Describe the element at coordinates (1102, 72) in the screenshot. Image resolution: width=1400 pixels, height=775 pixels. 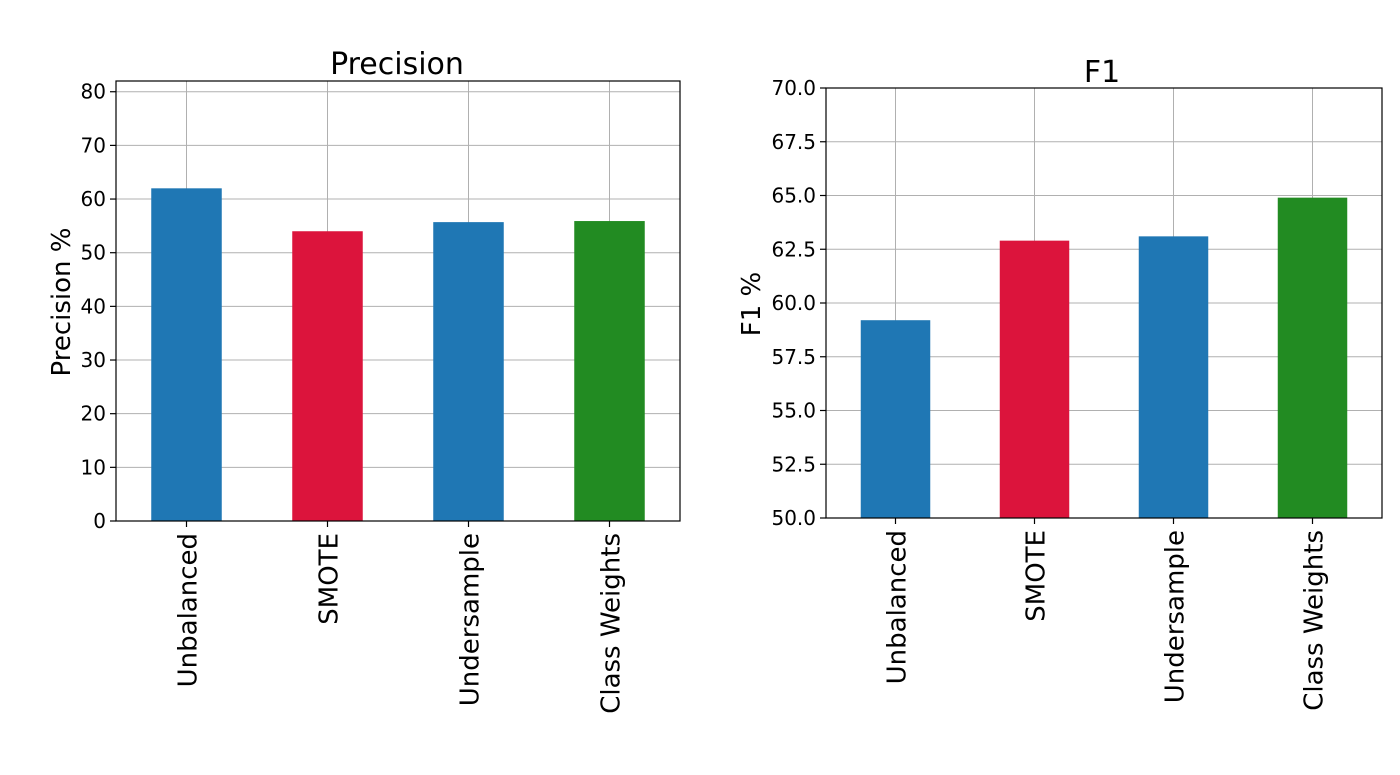
I see `f1-chart-title: F1` at that location.